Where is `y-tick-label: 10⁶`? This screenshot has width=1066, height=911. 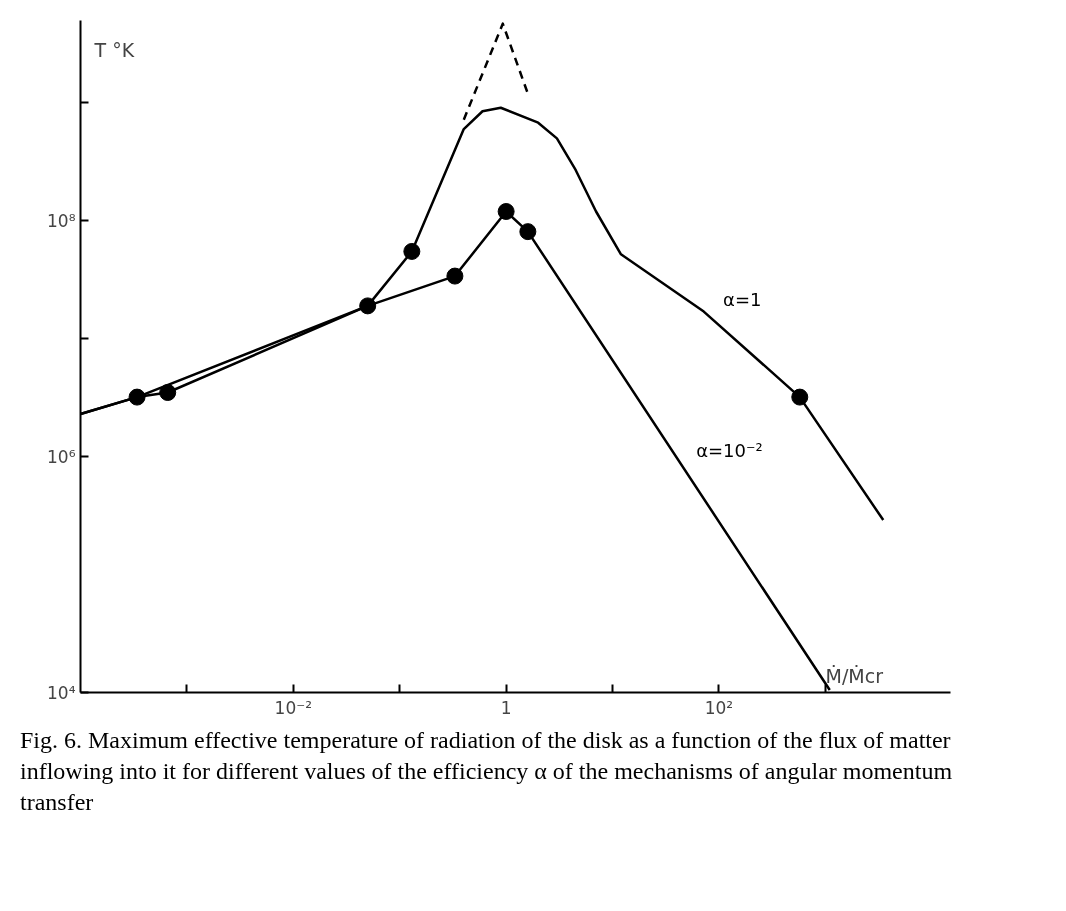 y-tick-label: 10⁶ is located at coordinates (61, 456).